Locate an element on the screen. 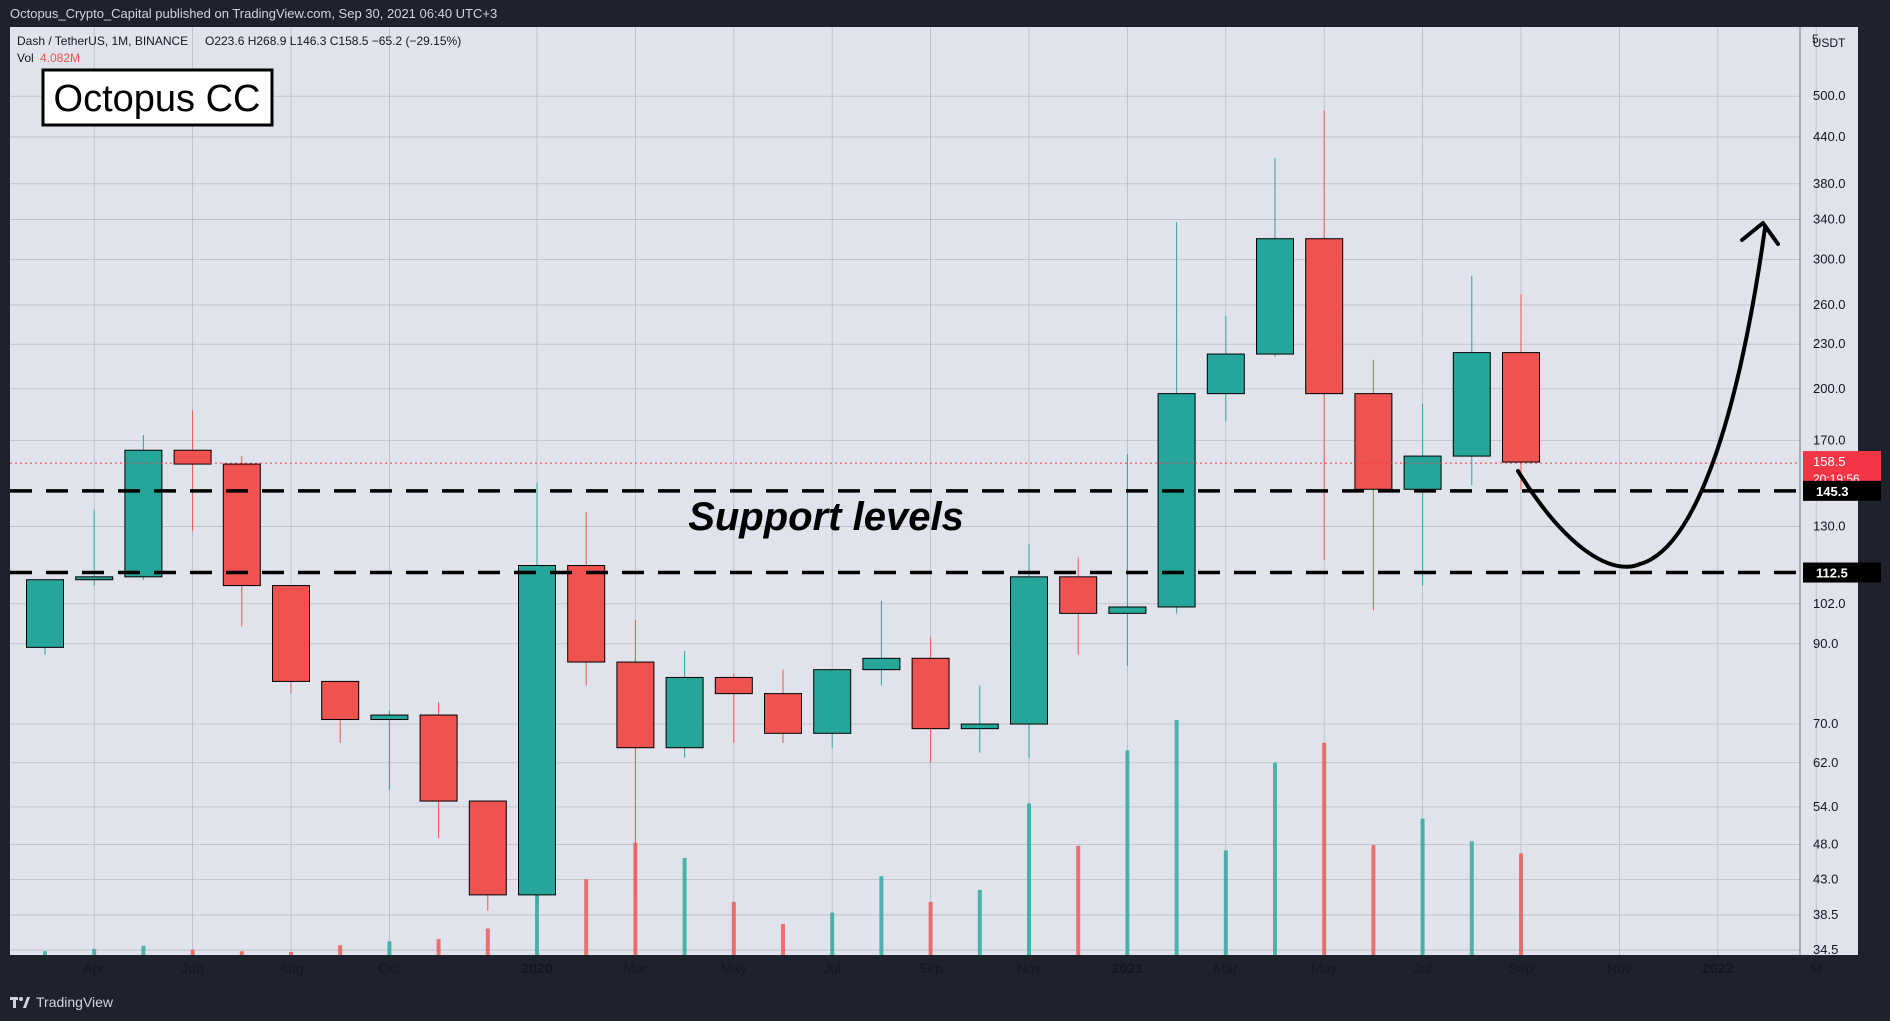 This screenshot has height=1021, width=1890. price-tick-label: 102.0 is located at coordinates (1829, 603).